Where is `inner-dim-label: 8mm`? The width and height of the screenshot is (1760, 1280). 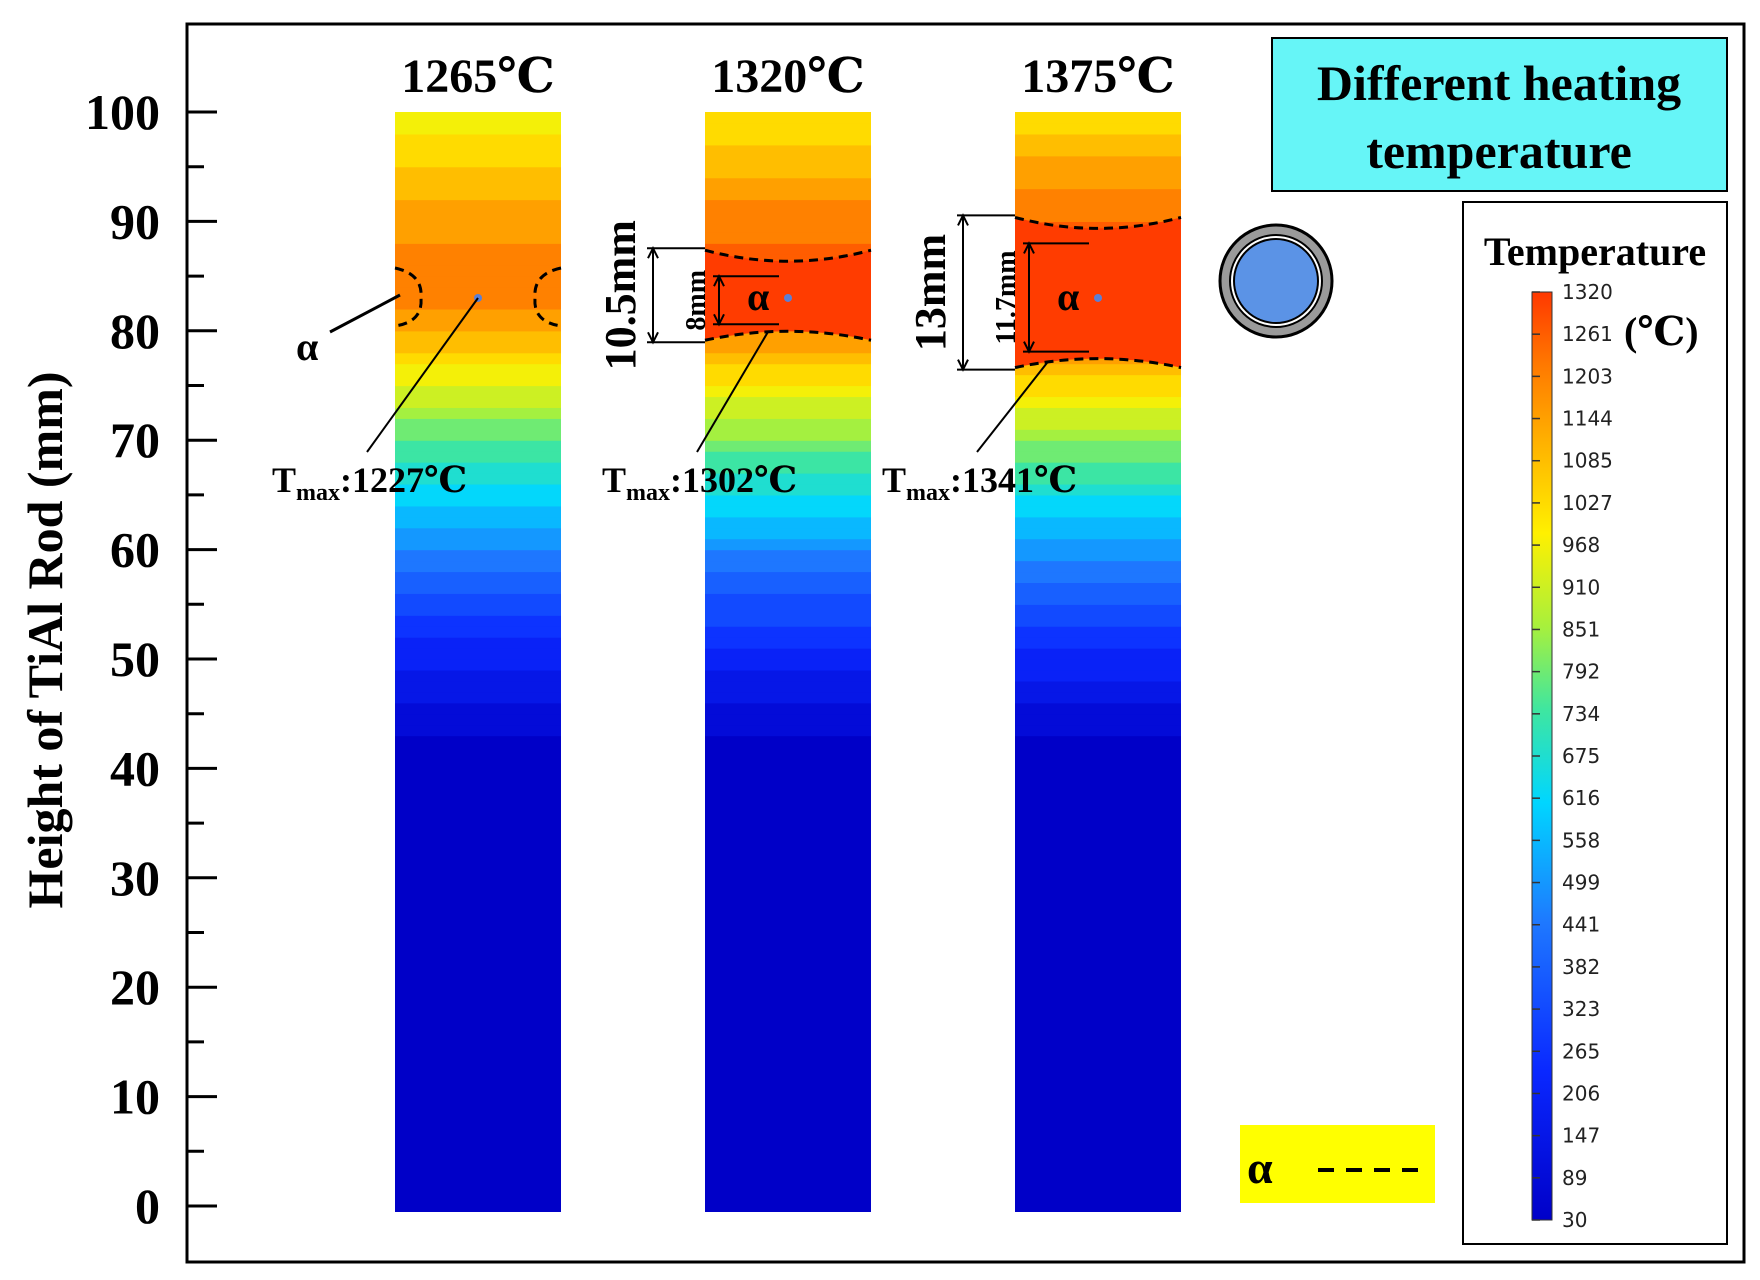 inner-dim-label: 8mm is located at coordinates (696, 300).